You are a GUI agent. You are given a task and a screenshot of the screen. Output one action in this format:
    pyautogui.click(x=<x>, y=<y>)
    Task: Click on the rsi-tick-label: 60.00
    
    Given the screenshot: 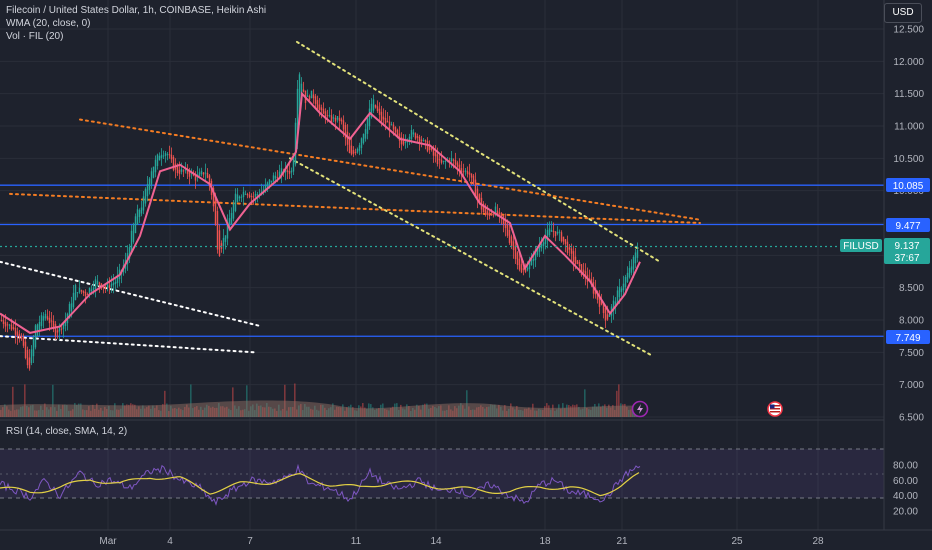 What is the action you would take?
    pyautogui.click(x=905, y=481)
    